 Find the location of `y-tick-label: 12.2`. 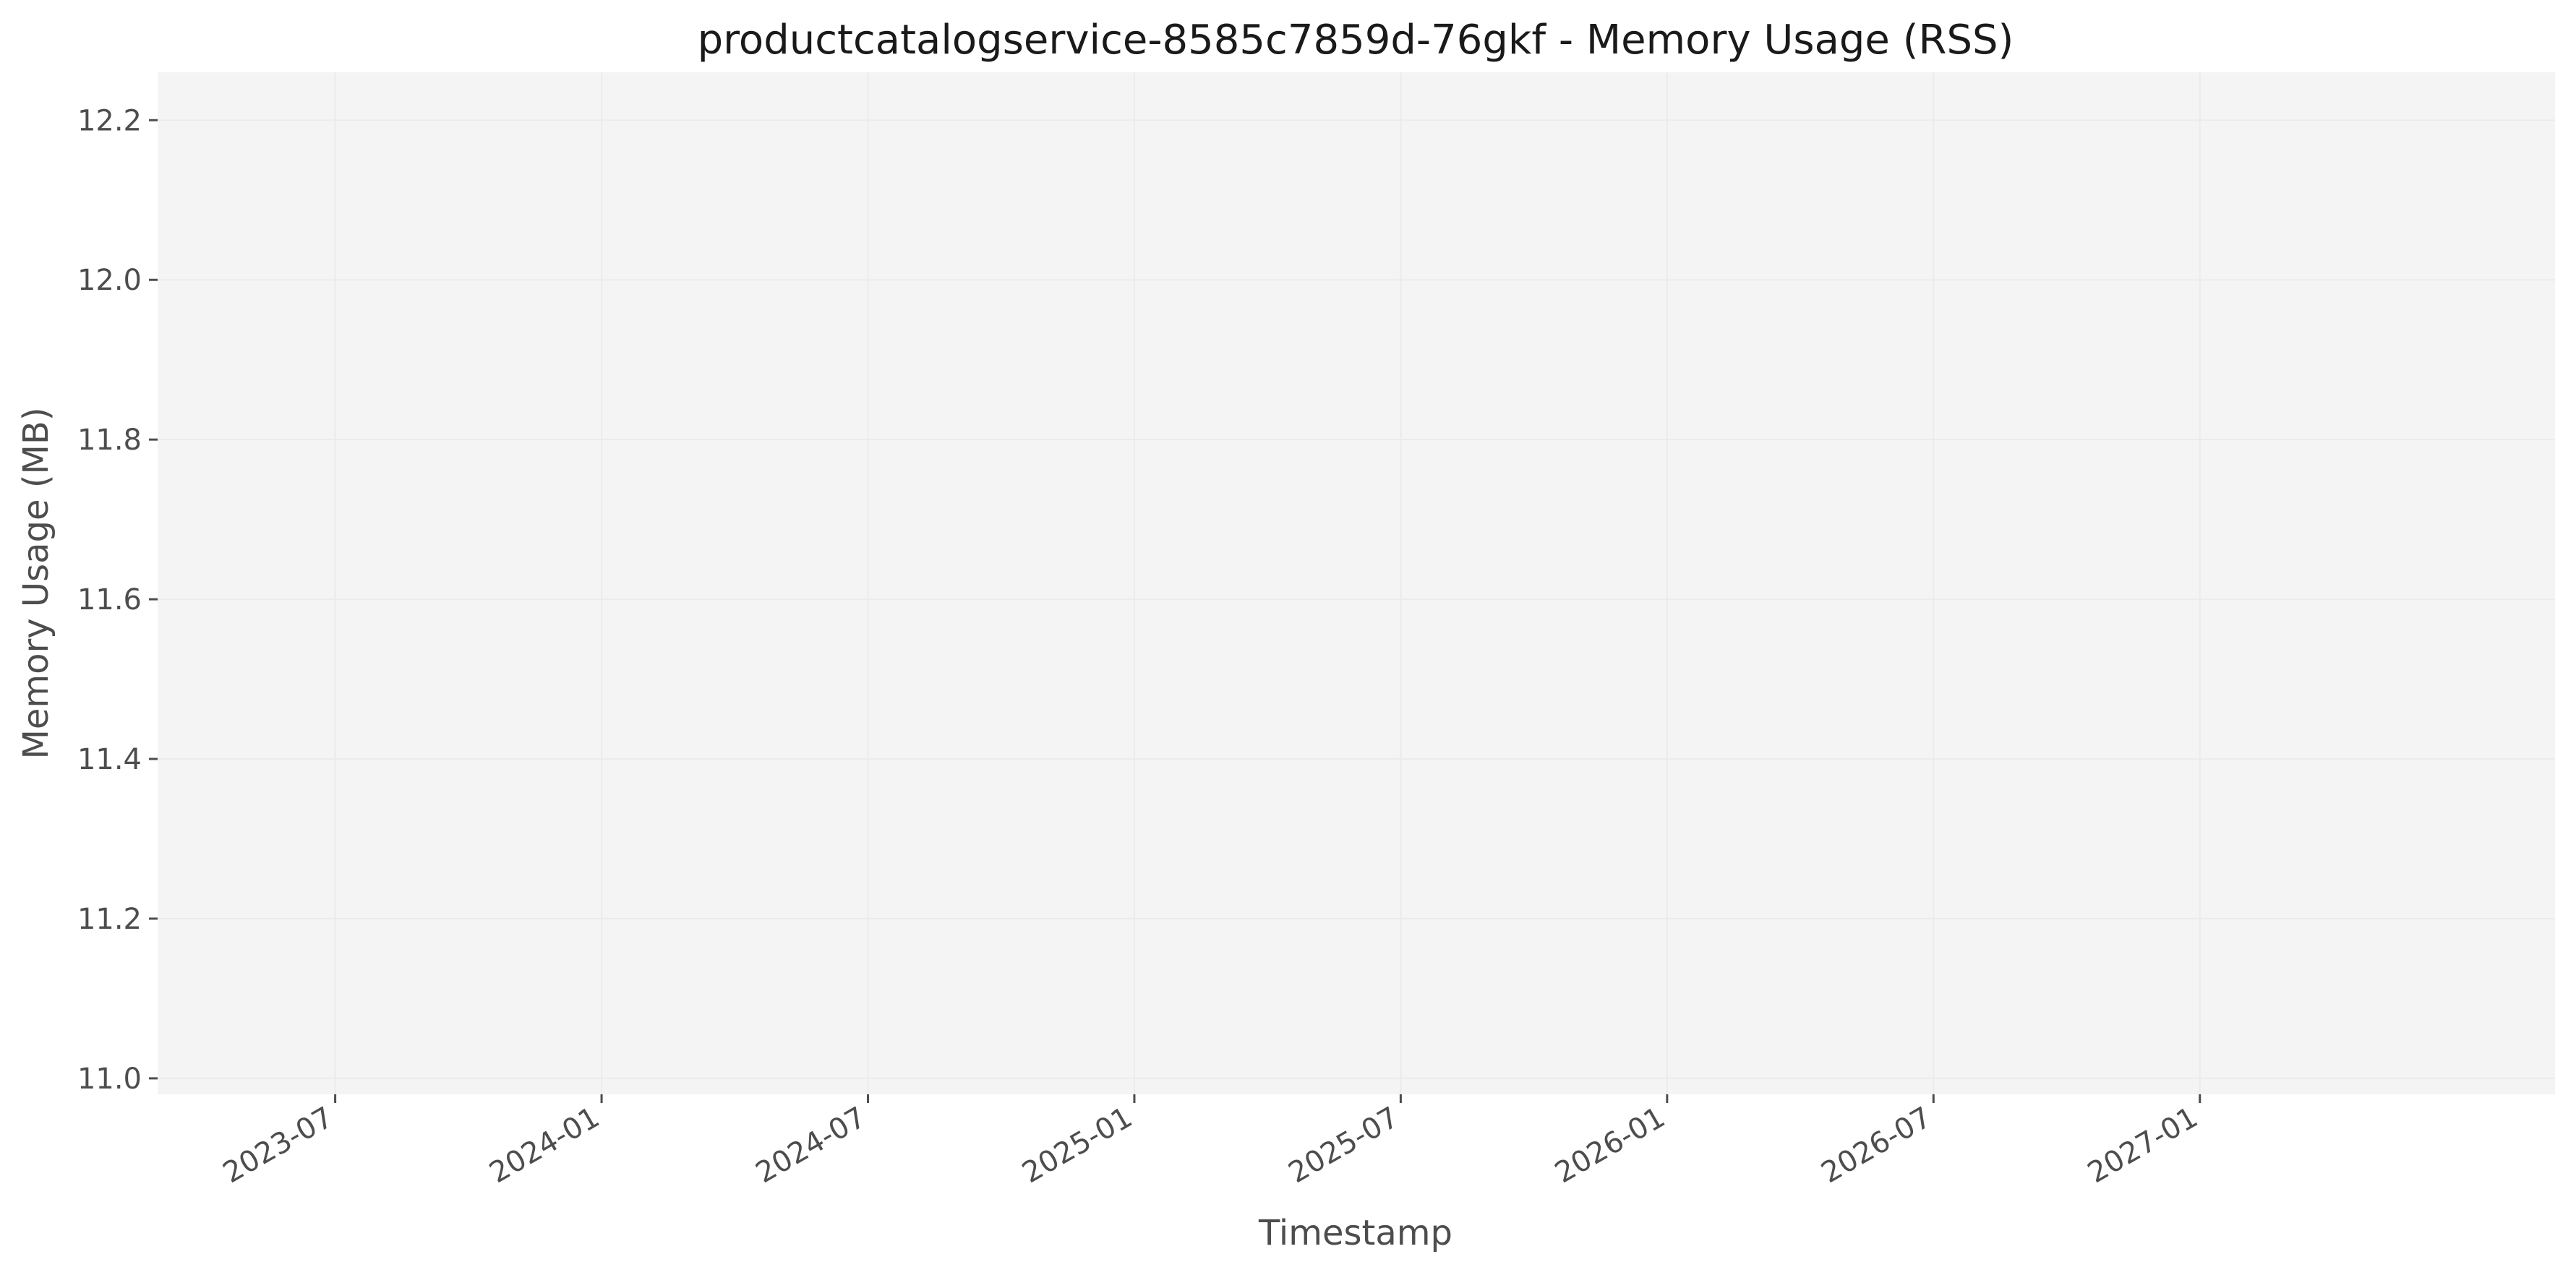

y-tick-label: 12.2 is located at coordinates (109, 120).